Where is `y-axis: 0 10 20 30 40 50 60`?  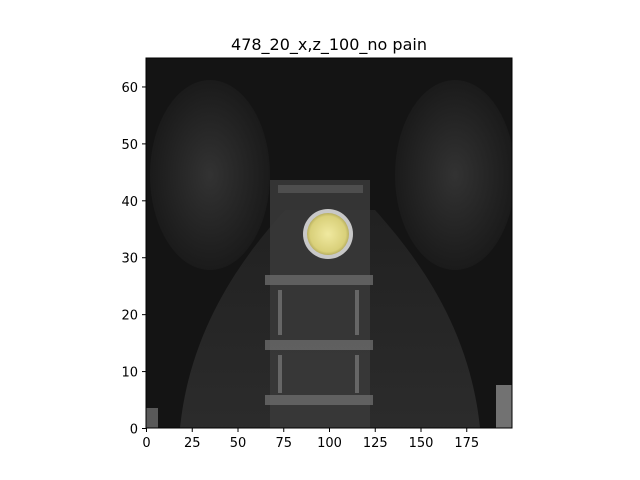
y-axis: 0 10 20 30 40 50 60 is located at coordinates (133, 259).